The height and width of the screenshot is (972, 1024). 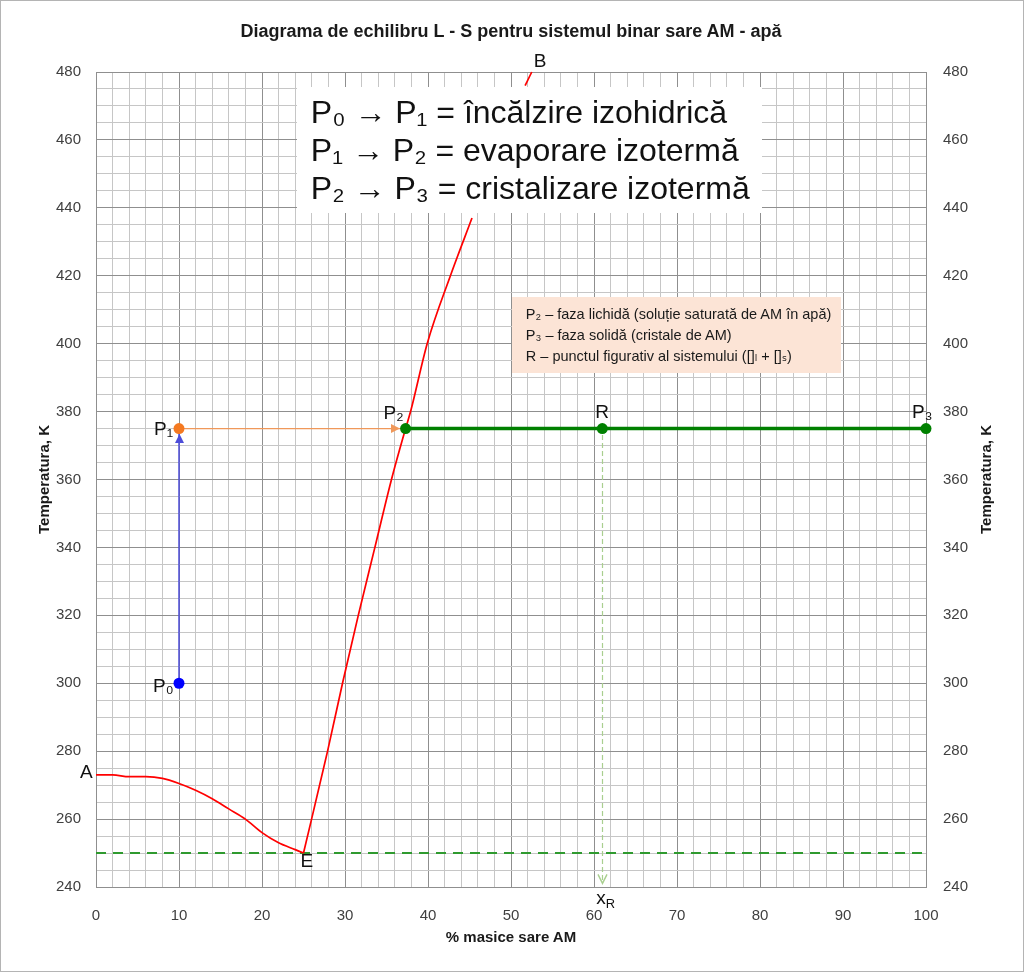 I want to click on y-tick-label: 340, so click(x=68, y=546).